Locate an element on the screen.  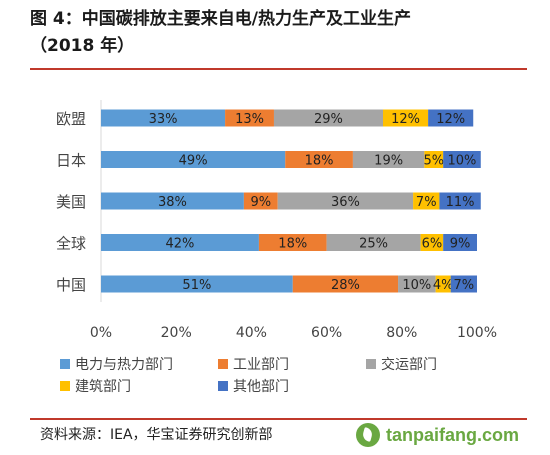
category-label: 中国 is located at coordinates (71, 285).